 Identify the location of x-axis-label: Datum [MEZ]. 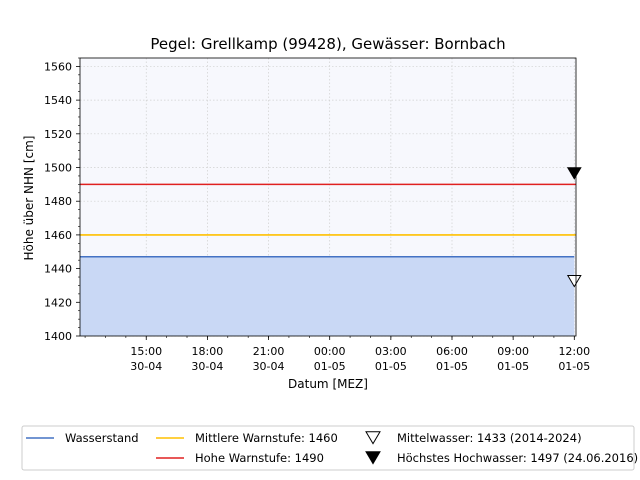
(328, 384).